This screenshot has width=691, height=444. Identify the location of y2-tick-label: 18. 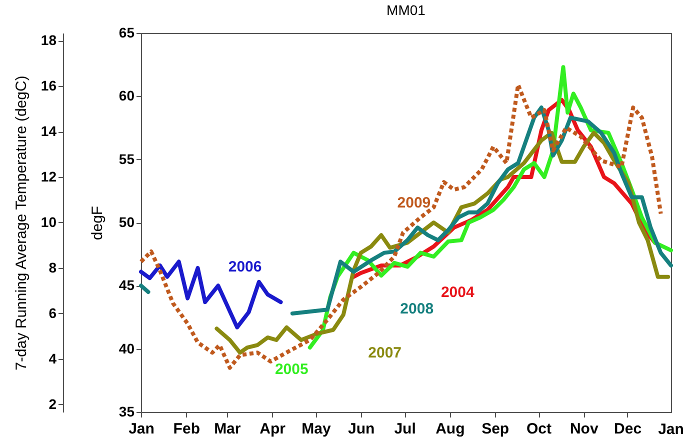
(48, 40).